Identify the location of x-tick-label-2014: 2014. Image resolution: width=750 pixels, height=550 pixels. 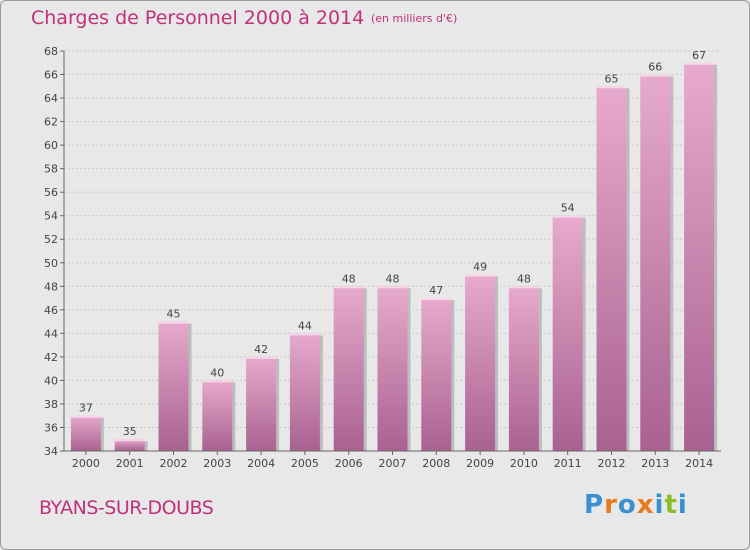
(699, 463).